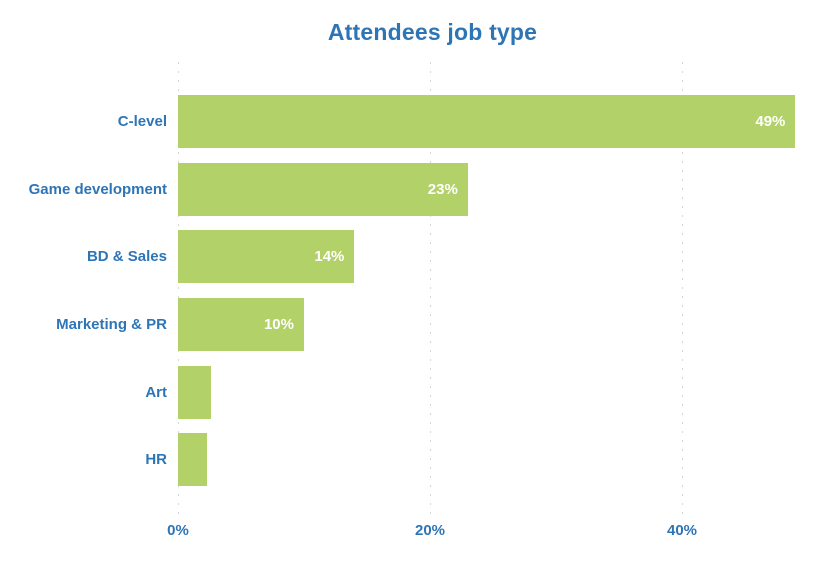 This screenshot has width=825, height=563. What do you see at coordinates (442, 189) in the screenshot?
I see `bar-value-label: 23%` at bounding box center [442, 189].